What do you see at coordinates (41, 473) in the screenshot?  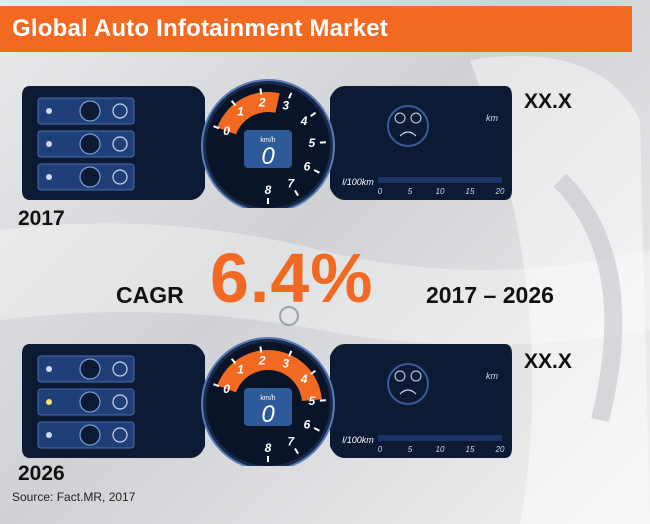 I see `year-label-2026: 2026` at bounding box center [41, 473].